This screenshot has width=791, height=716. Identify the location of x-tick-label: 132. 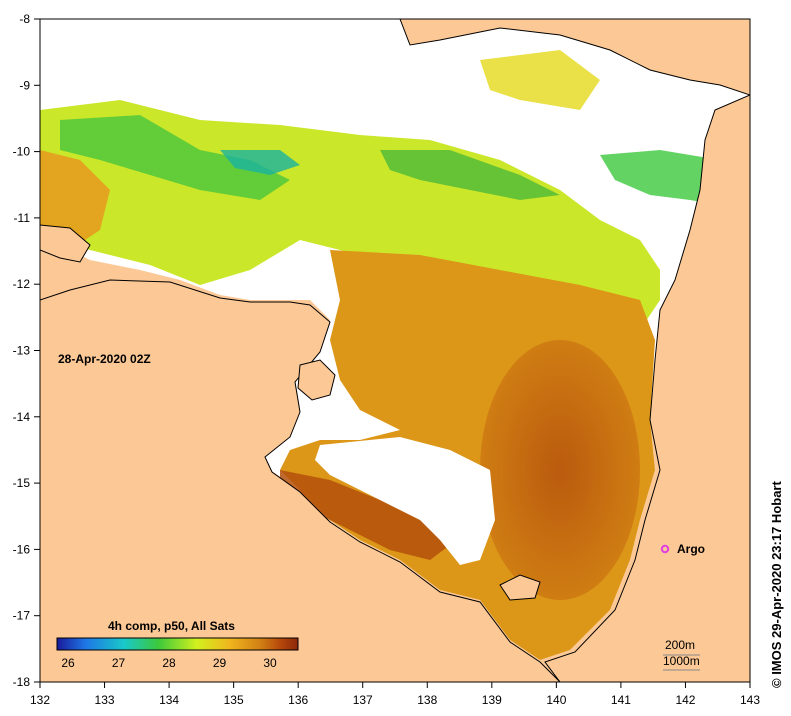
(40, 700).